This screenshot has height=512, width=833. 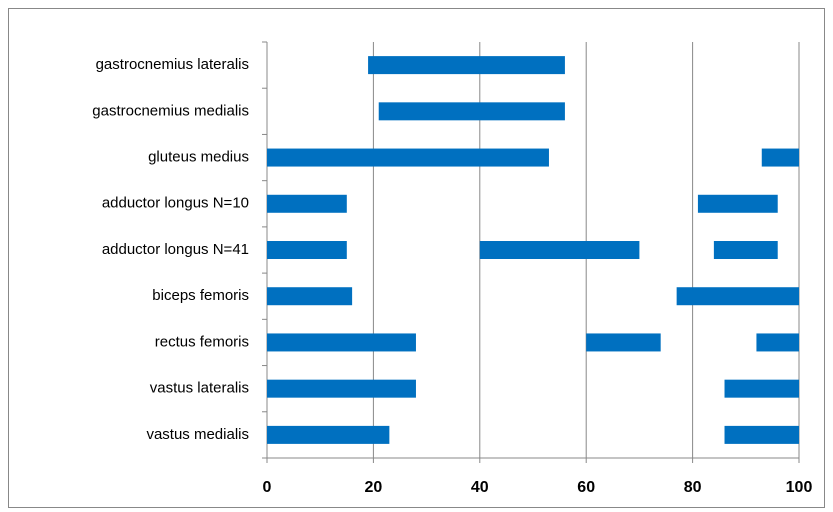 What do you see at coordinates (175, 203) in the screenshot?
I see `y-tick-label: adductor longus N=10` at bounding box center [175, 203].